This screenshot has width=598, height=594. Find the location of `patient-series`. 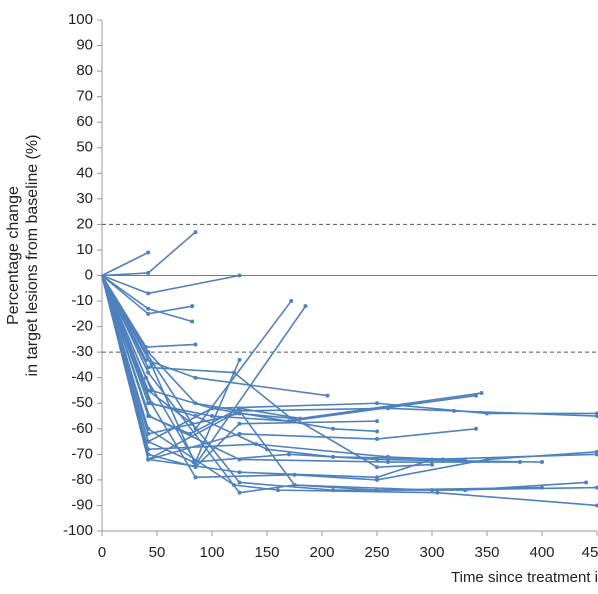

patient-series is located at coordinates (149, 253).